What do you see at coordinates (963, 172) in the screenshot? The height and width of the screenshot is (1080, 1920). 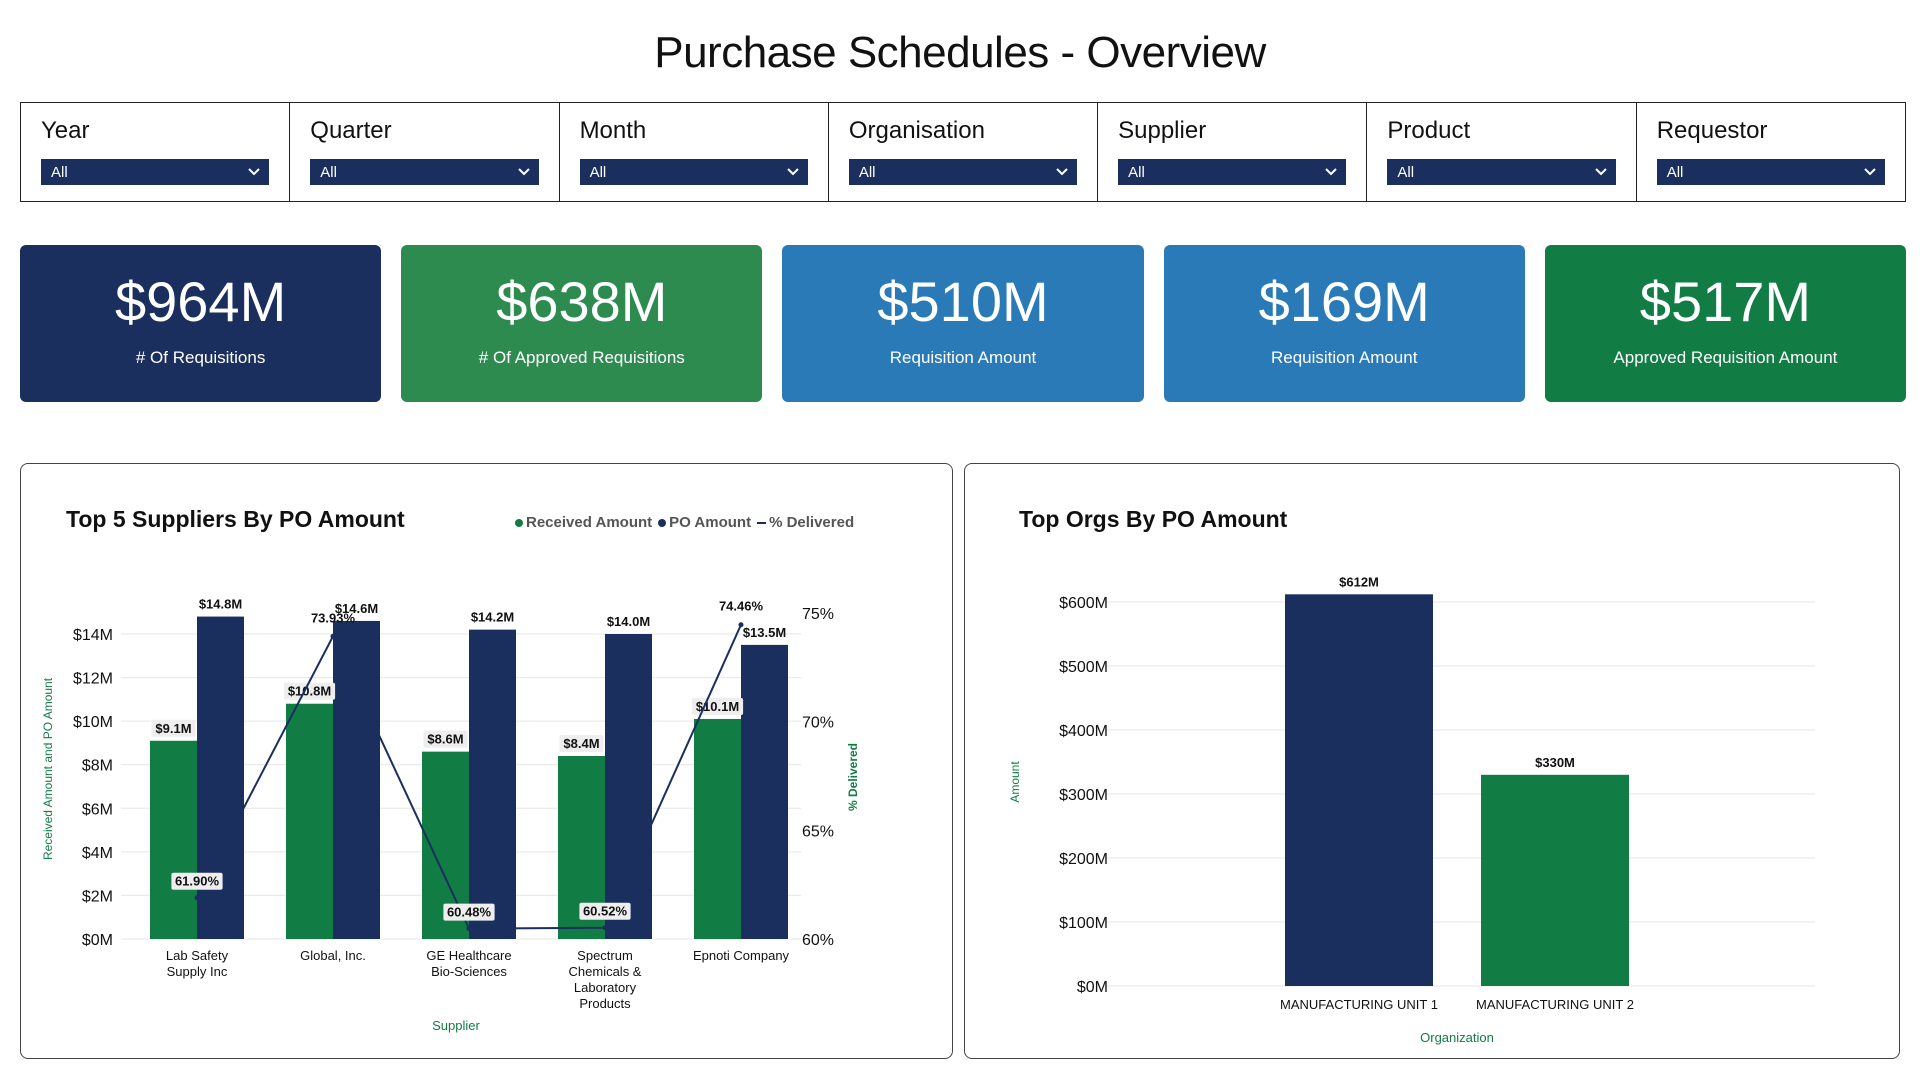 I see `organisation-select: All` at bounding box center [963, 172].